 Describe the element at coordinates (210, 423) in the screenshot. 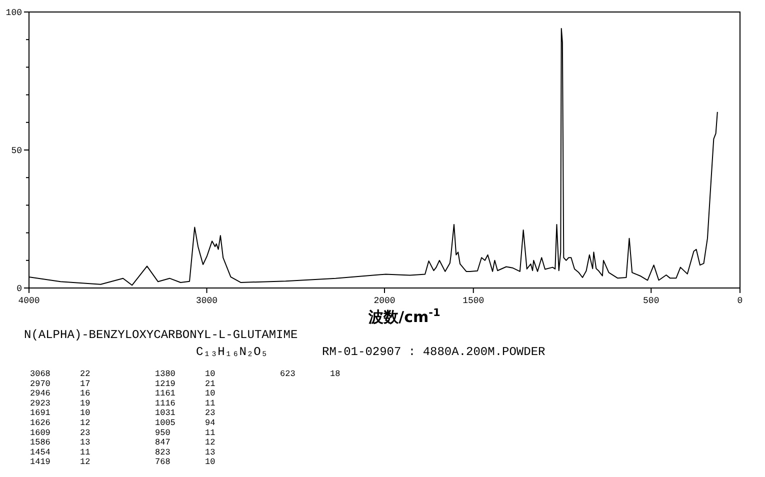

I see `text: 94` at that location.